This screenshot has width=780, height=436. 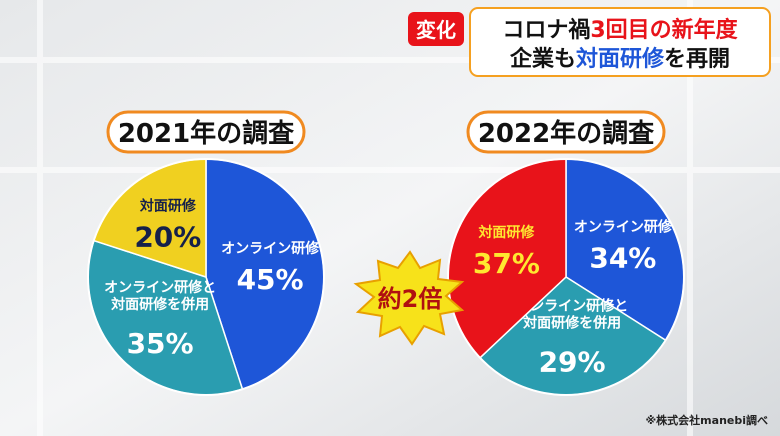 I want to click on header-box, so click(x=620, y=42).